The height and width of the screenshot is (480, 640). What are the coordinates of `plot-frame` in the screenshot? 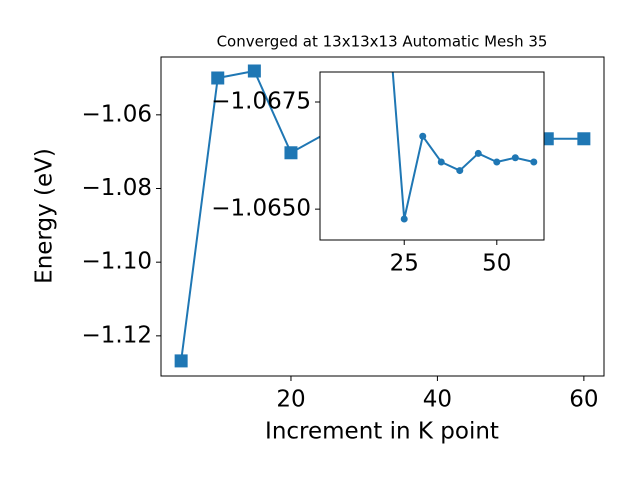 It's located at (432, 156).